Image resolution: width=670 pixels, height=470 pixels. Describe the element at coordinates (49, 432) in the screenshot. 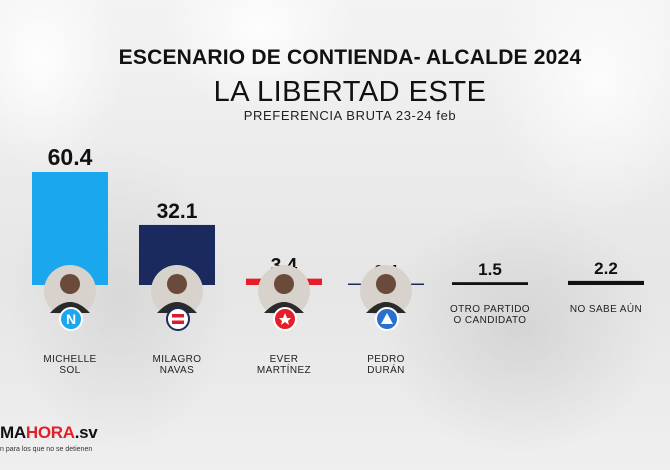

I see `brand-logo: MAHORA.sv` at that location.